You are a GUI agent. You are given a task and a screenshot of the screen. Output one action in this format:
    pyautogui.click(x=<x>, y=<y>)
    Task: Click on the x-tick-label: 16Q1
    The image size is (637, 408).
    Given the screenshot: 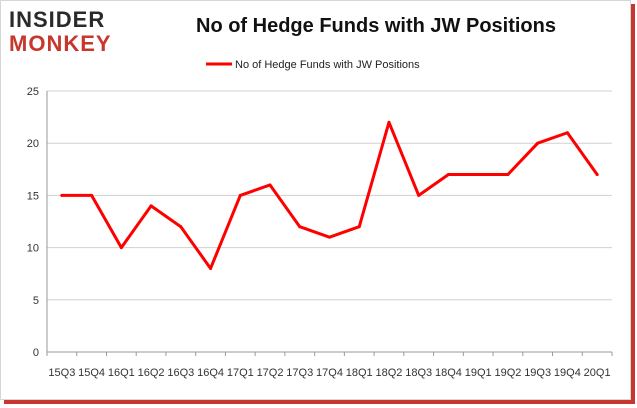 What is the action you would take?
    pyautogui.click(x=121, y=373)
    